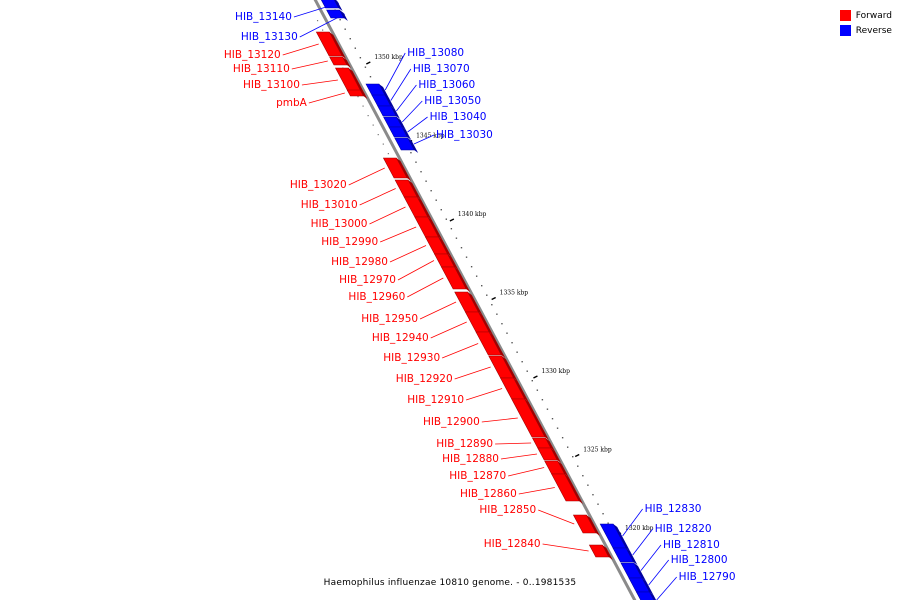  Describe the element at coordinates (411, 358) in the screenshot. I see `gene-label: HIB_12930` at that location.